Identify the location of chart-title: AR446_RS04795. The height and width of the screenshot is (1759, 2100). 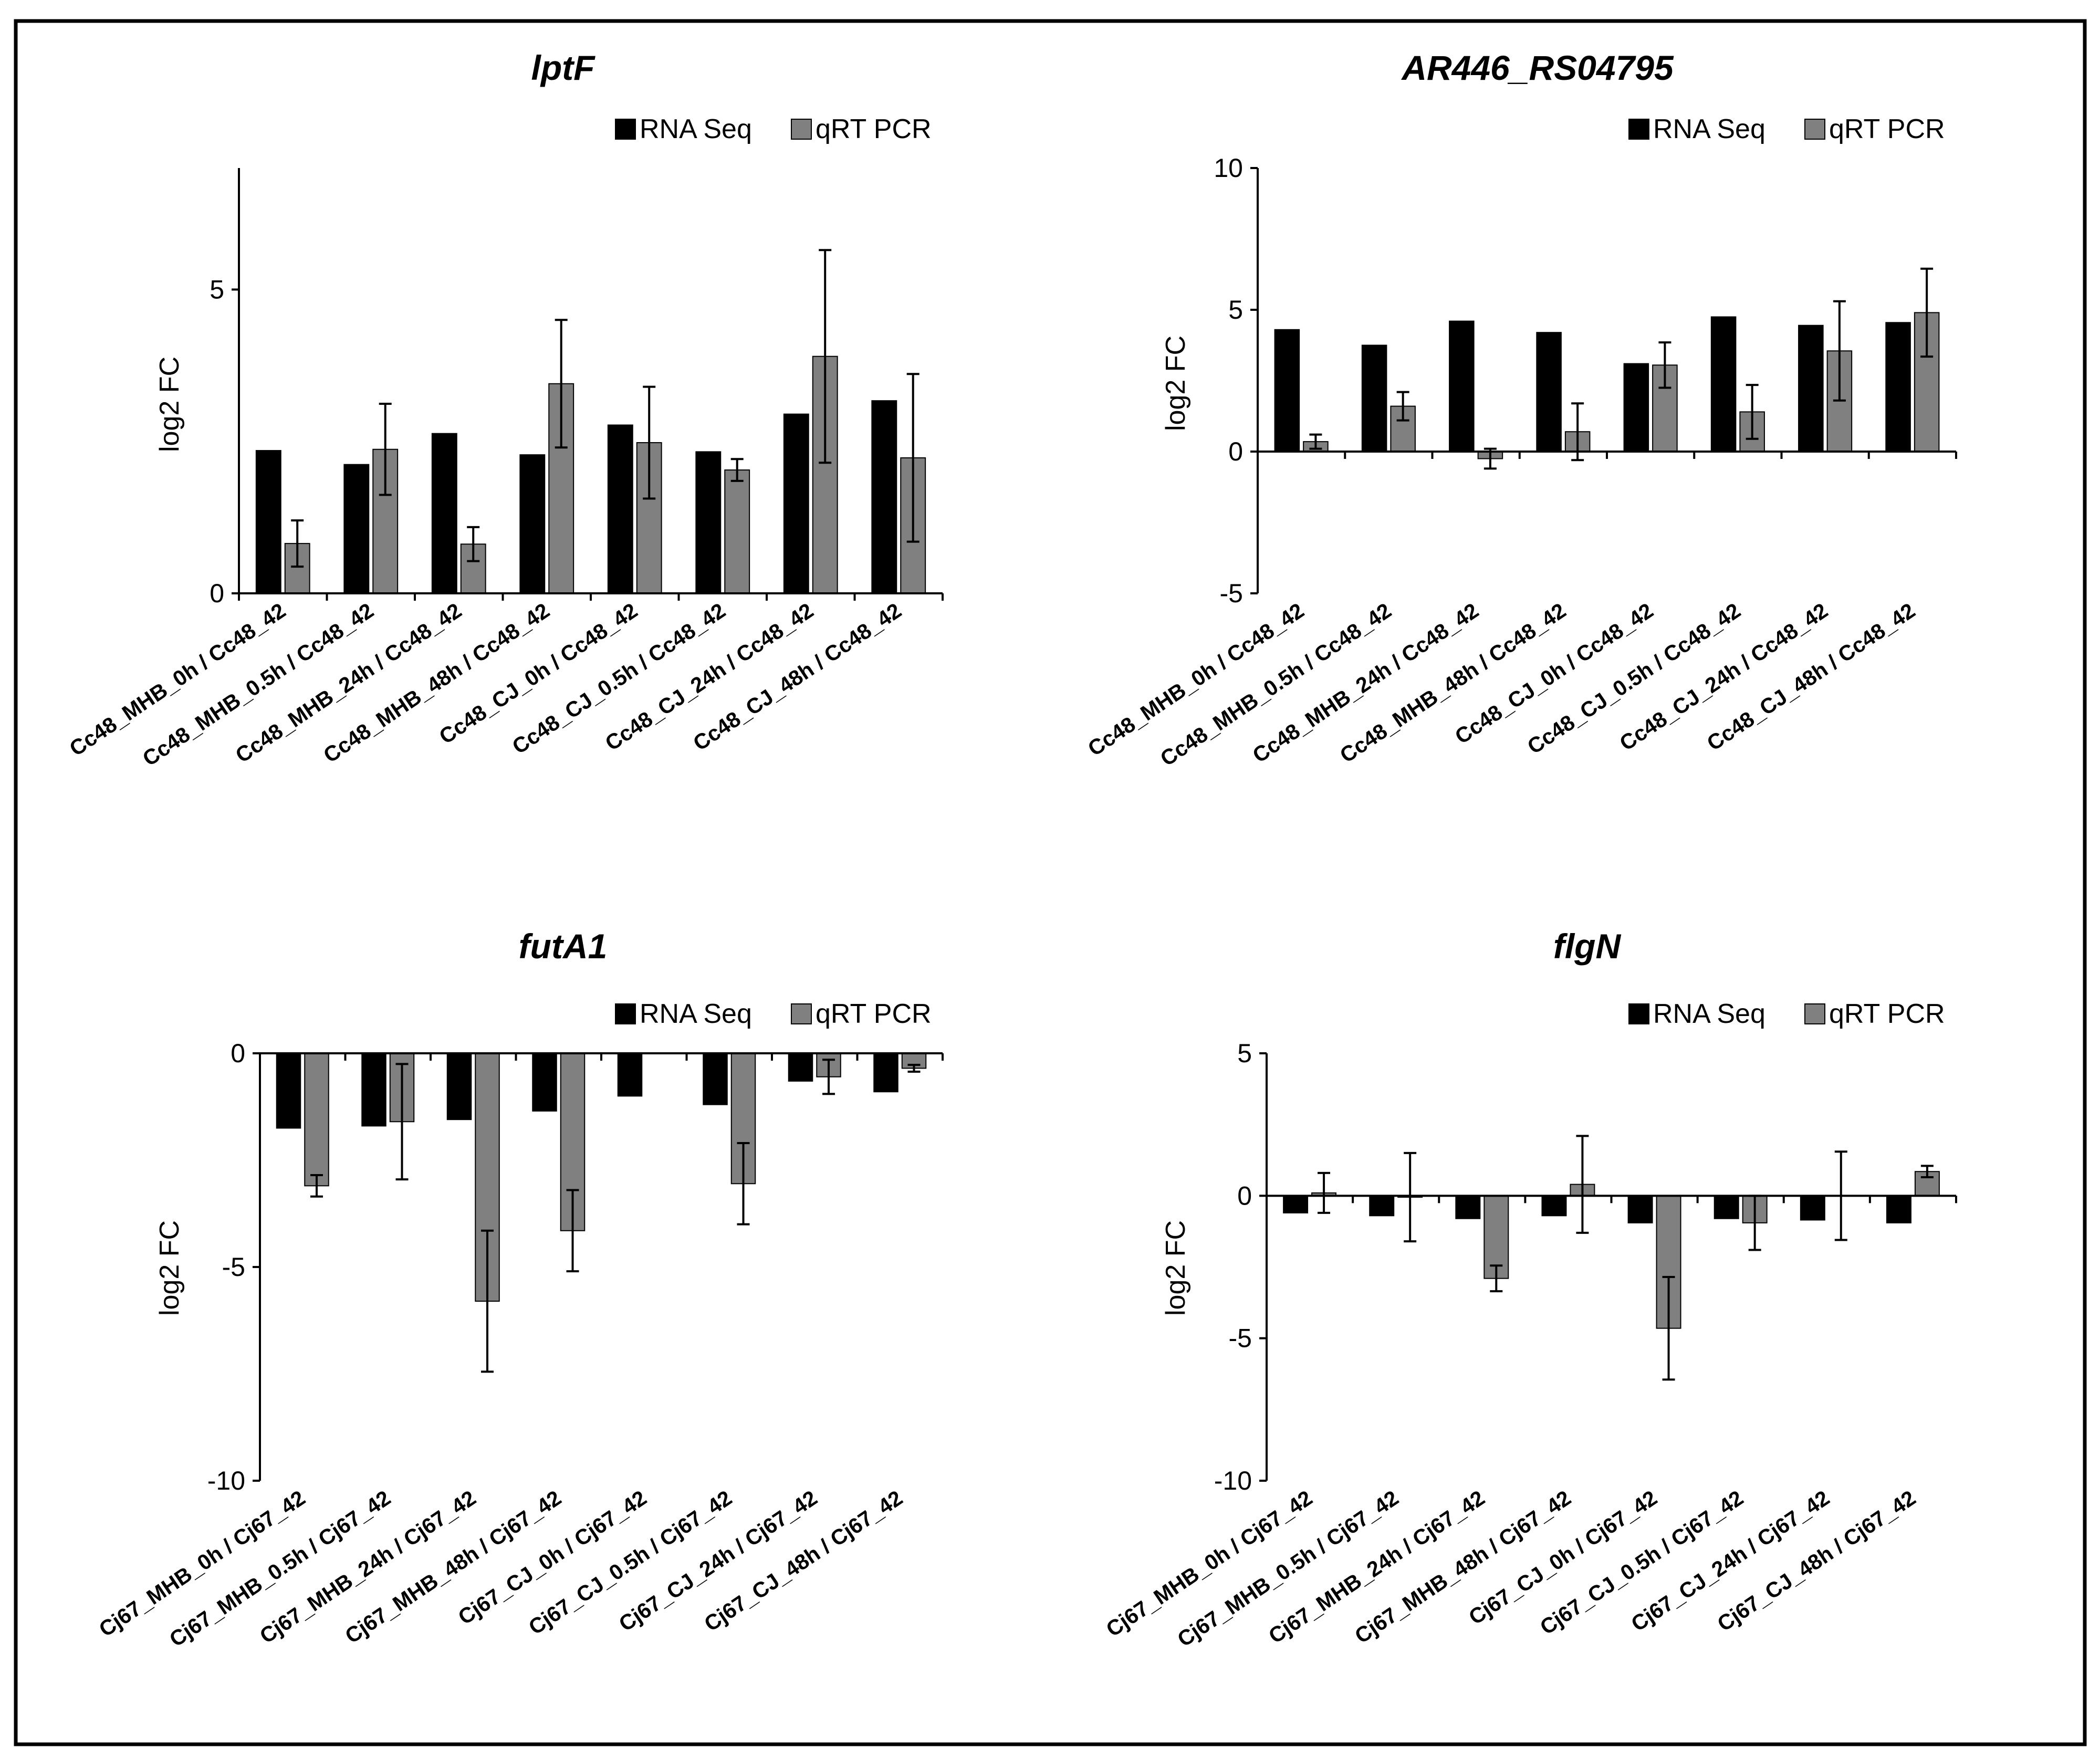
(1537, 67).